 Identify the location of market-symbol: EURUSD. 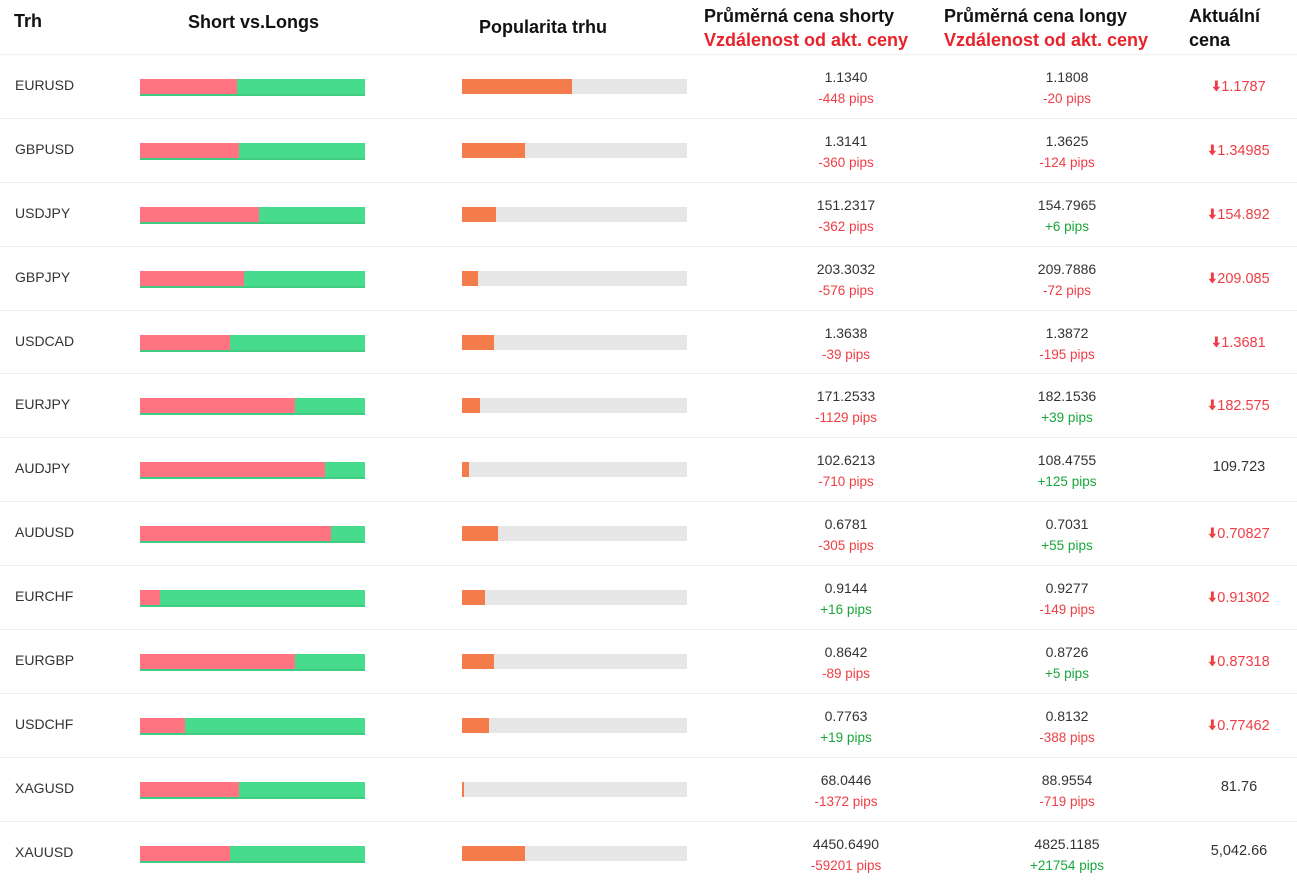
(45, 85).